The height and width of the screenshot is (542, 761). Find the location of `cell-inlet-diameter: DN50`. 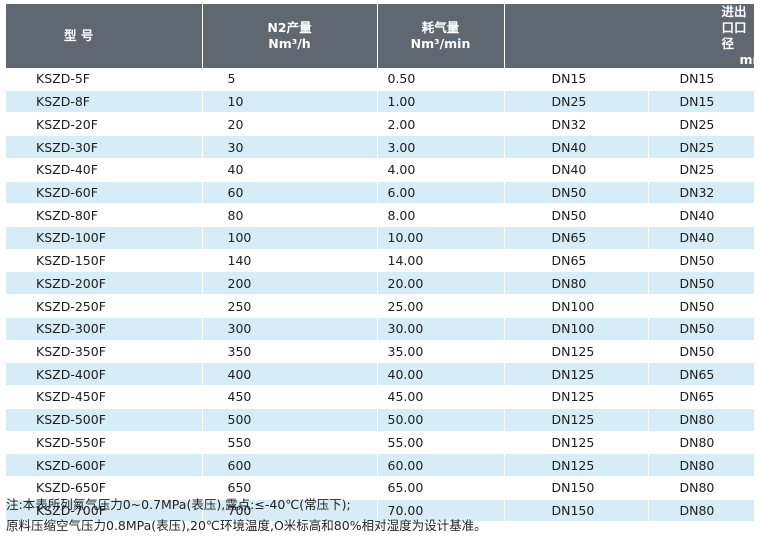

cell-inlet-diameter: DN50 is located at coordinates (576, 193).